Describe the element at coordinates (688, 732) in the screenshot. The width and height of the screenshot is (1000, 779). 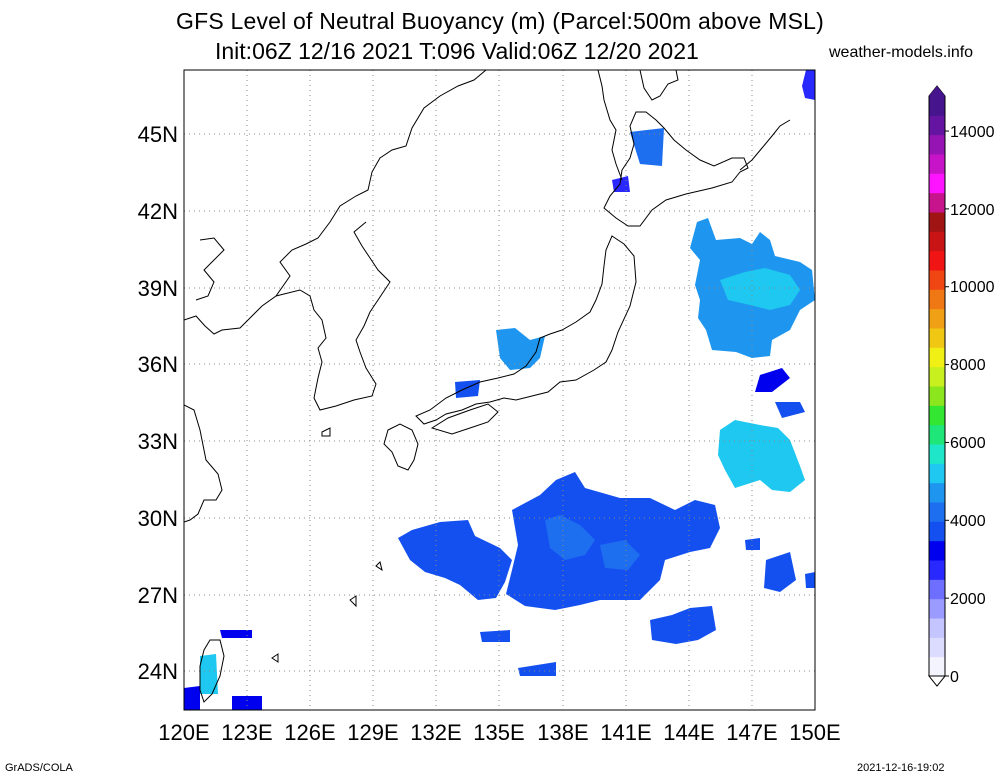
I see `lon-tick-label: 144E` at that location.